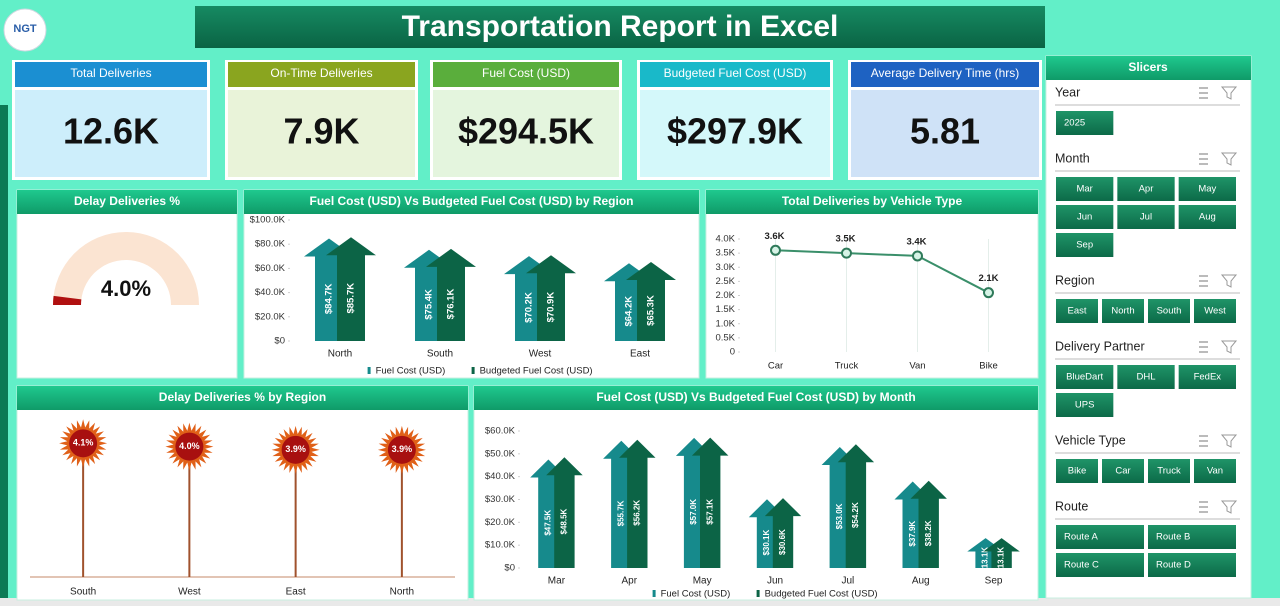 The width and height of the screenshot is (1280, 606). I want to click on value-label: $70.2K, so click(529, 307).